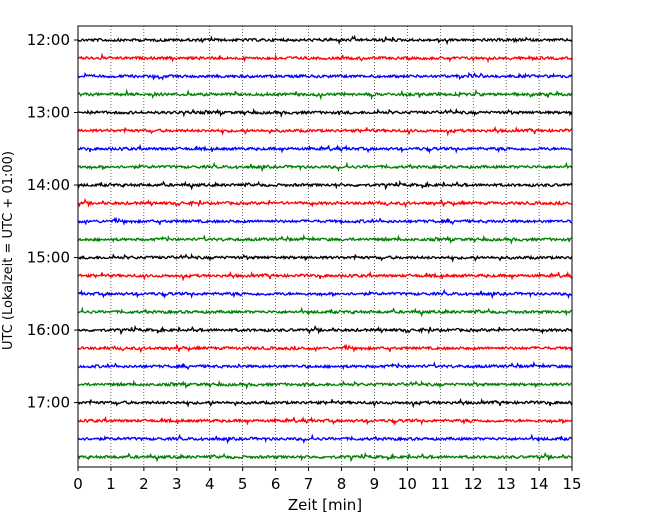 This screenshot has height=520, width=650. What do you see at coordinates (48, 258) in the screenshot?
I see `y-tick-label: 15:00` at bounding box center [48, 258].